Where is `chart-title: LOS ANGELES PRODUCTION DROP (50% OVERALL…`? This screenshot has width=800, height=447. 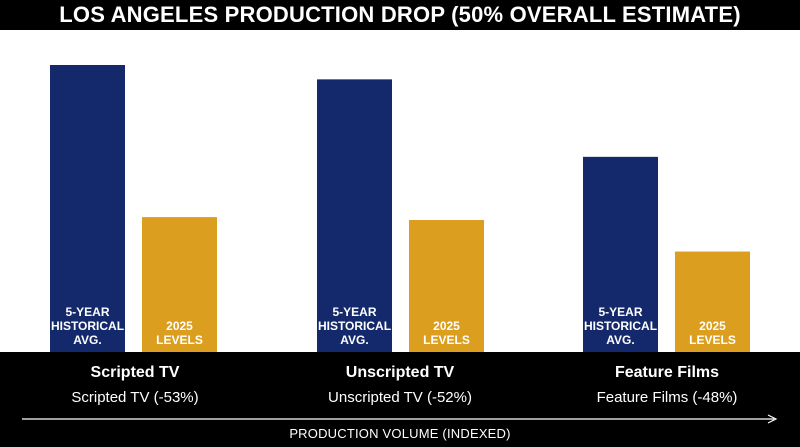
chart-title: LOS ANGELES PRODUCTION DROP (50% OVERALL… is located at coordinates (400, 15).